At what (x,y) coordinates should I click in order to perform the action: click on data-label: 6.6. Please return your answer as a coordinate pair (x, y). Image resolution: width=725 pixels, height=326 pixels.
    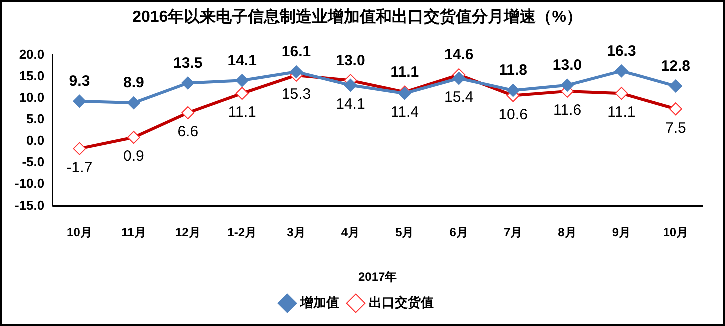
    Looking at the image, I should click on (188, 132).